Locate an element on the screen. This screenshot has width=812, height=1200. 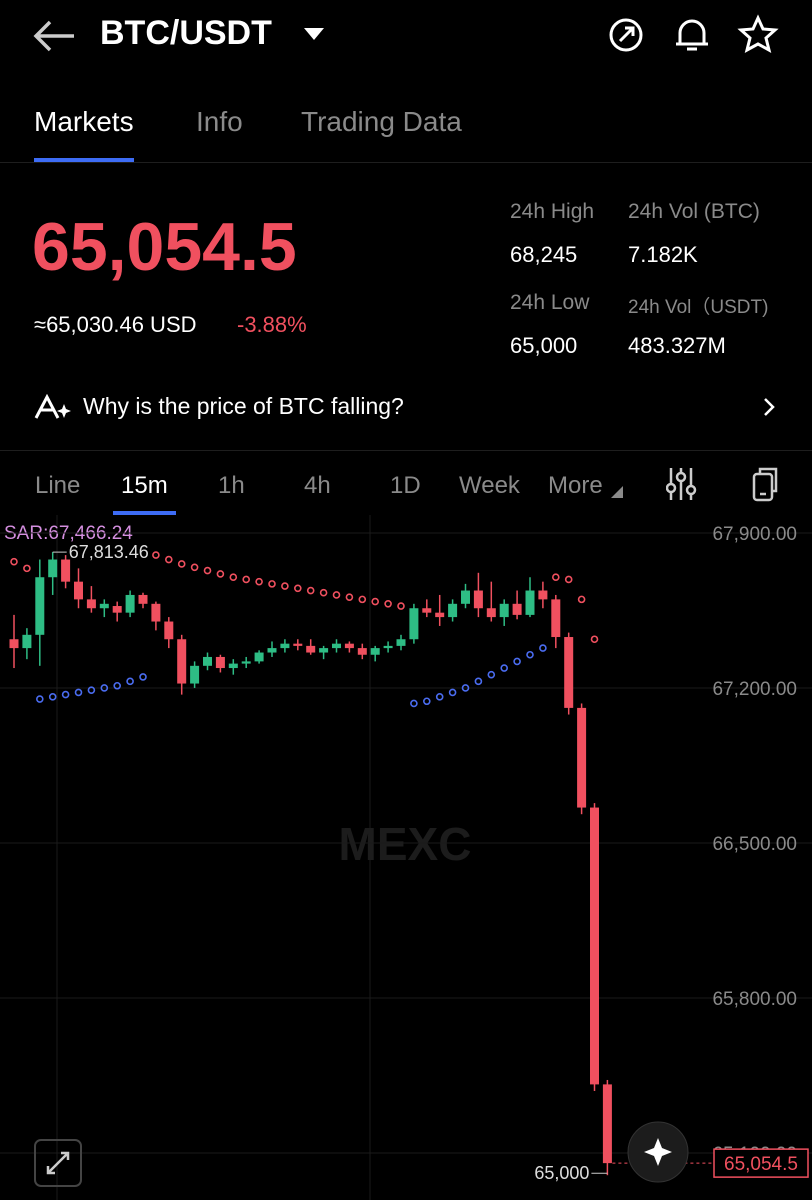
divider is located at coordinates (406, 450).